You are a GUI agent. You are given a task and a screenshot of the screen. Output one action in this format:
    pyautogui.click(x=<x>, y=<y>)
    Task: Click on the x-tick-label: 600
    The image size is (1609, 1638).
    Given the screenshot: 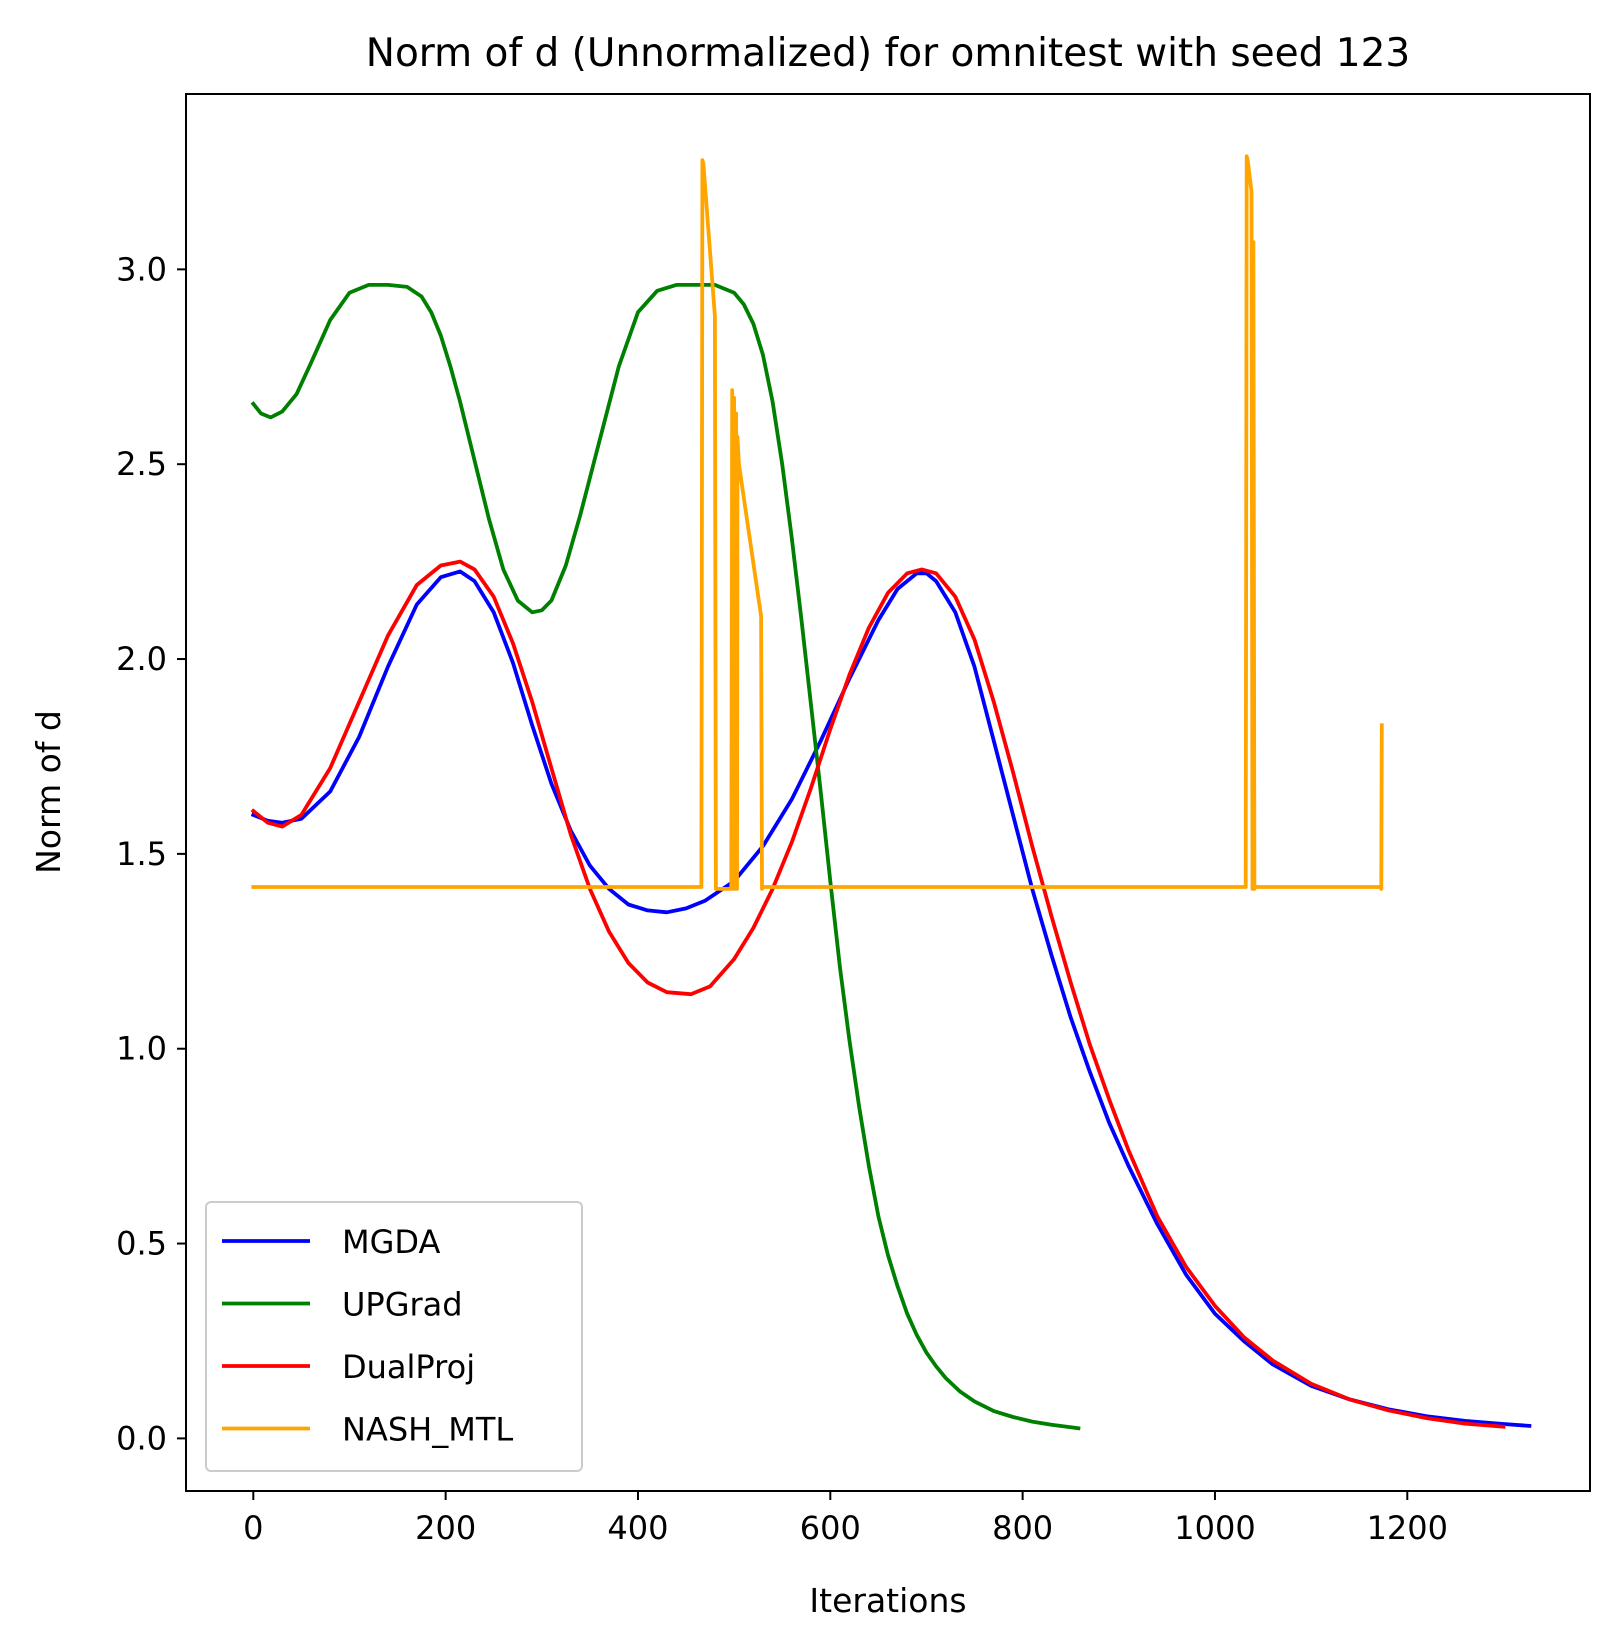 What is the action you would take?
    pyautogui.click(x=830, y=1528)
    